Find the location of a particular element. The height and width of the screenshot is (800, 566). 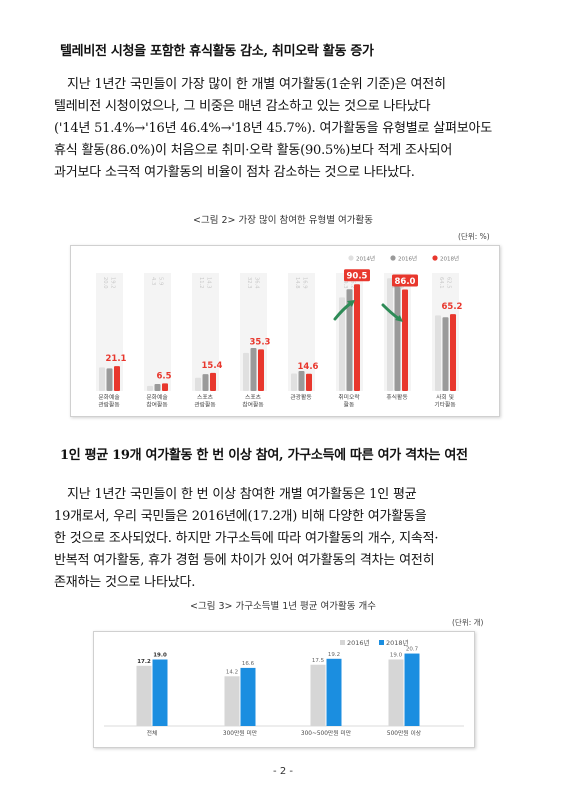

value-label: 19.2 is located at coordinates (334, 655).